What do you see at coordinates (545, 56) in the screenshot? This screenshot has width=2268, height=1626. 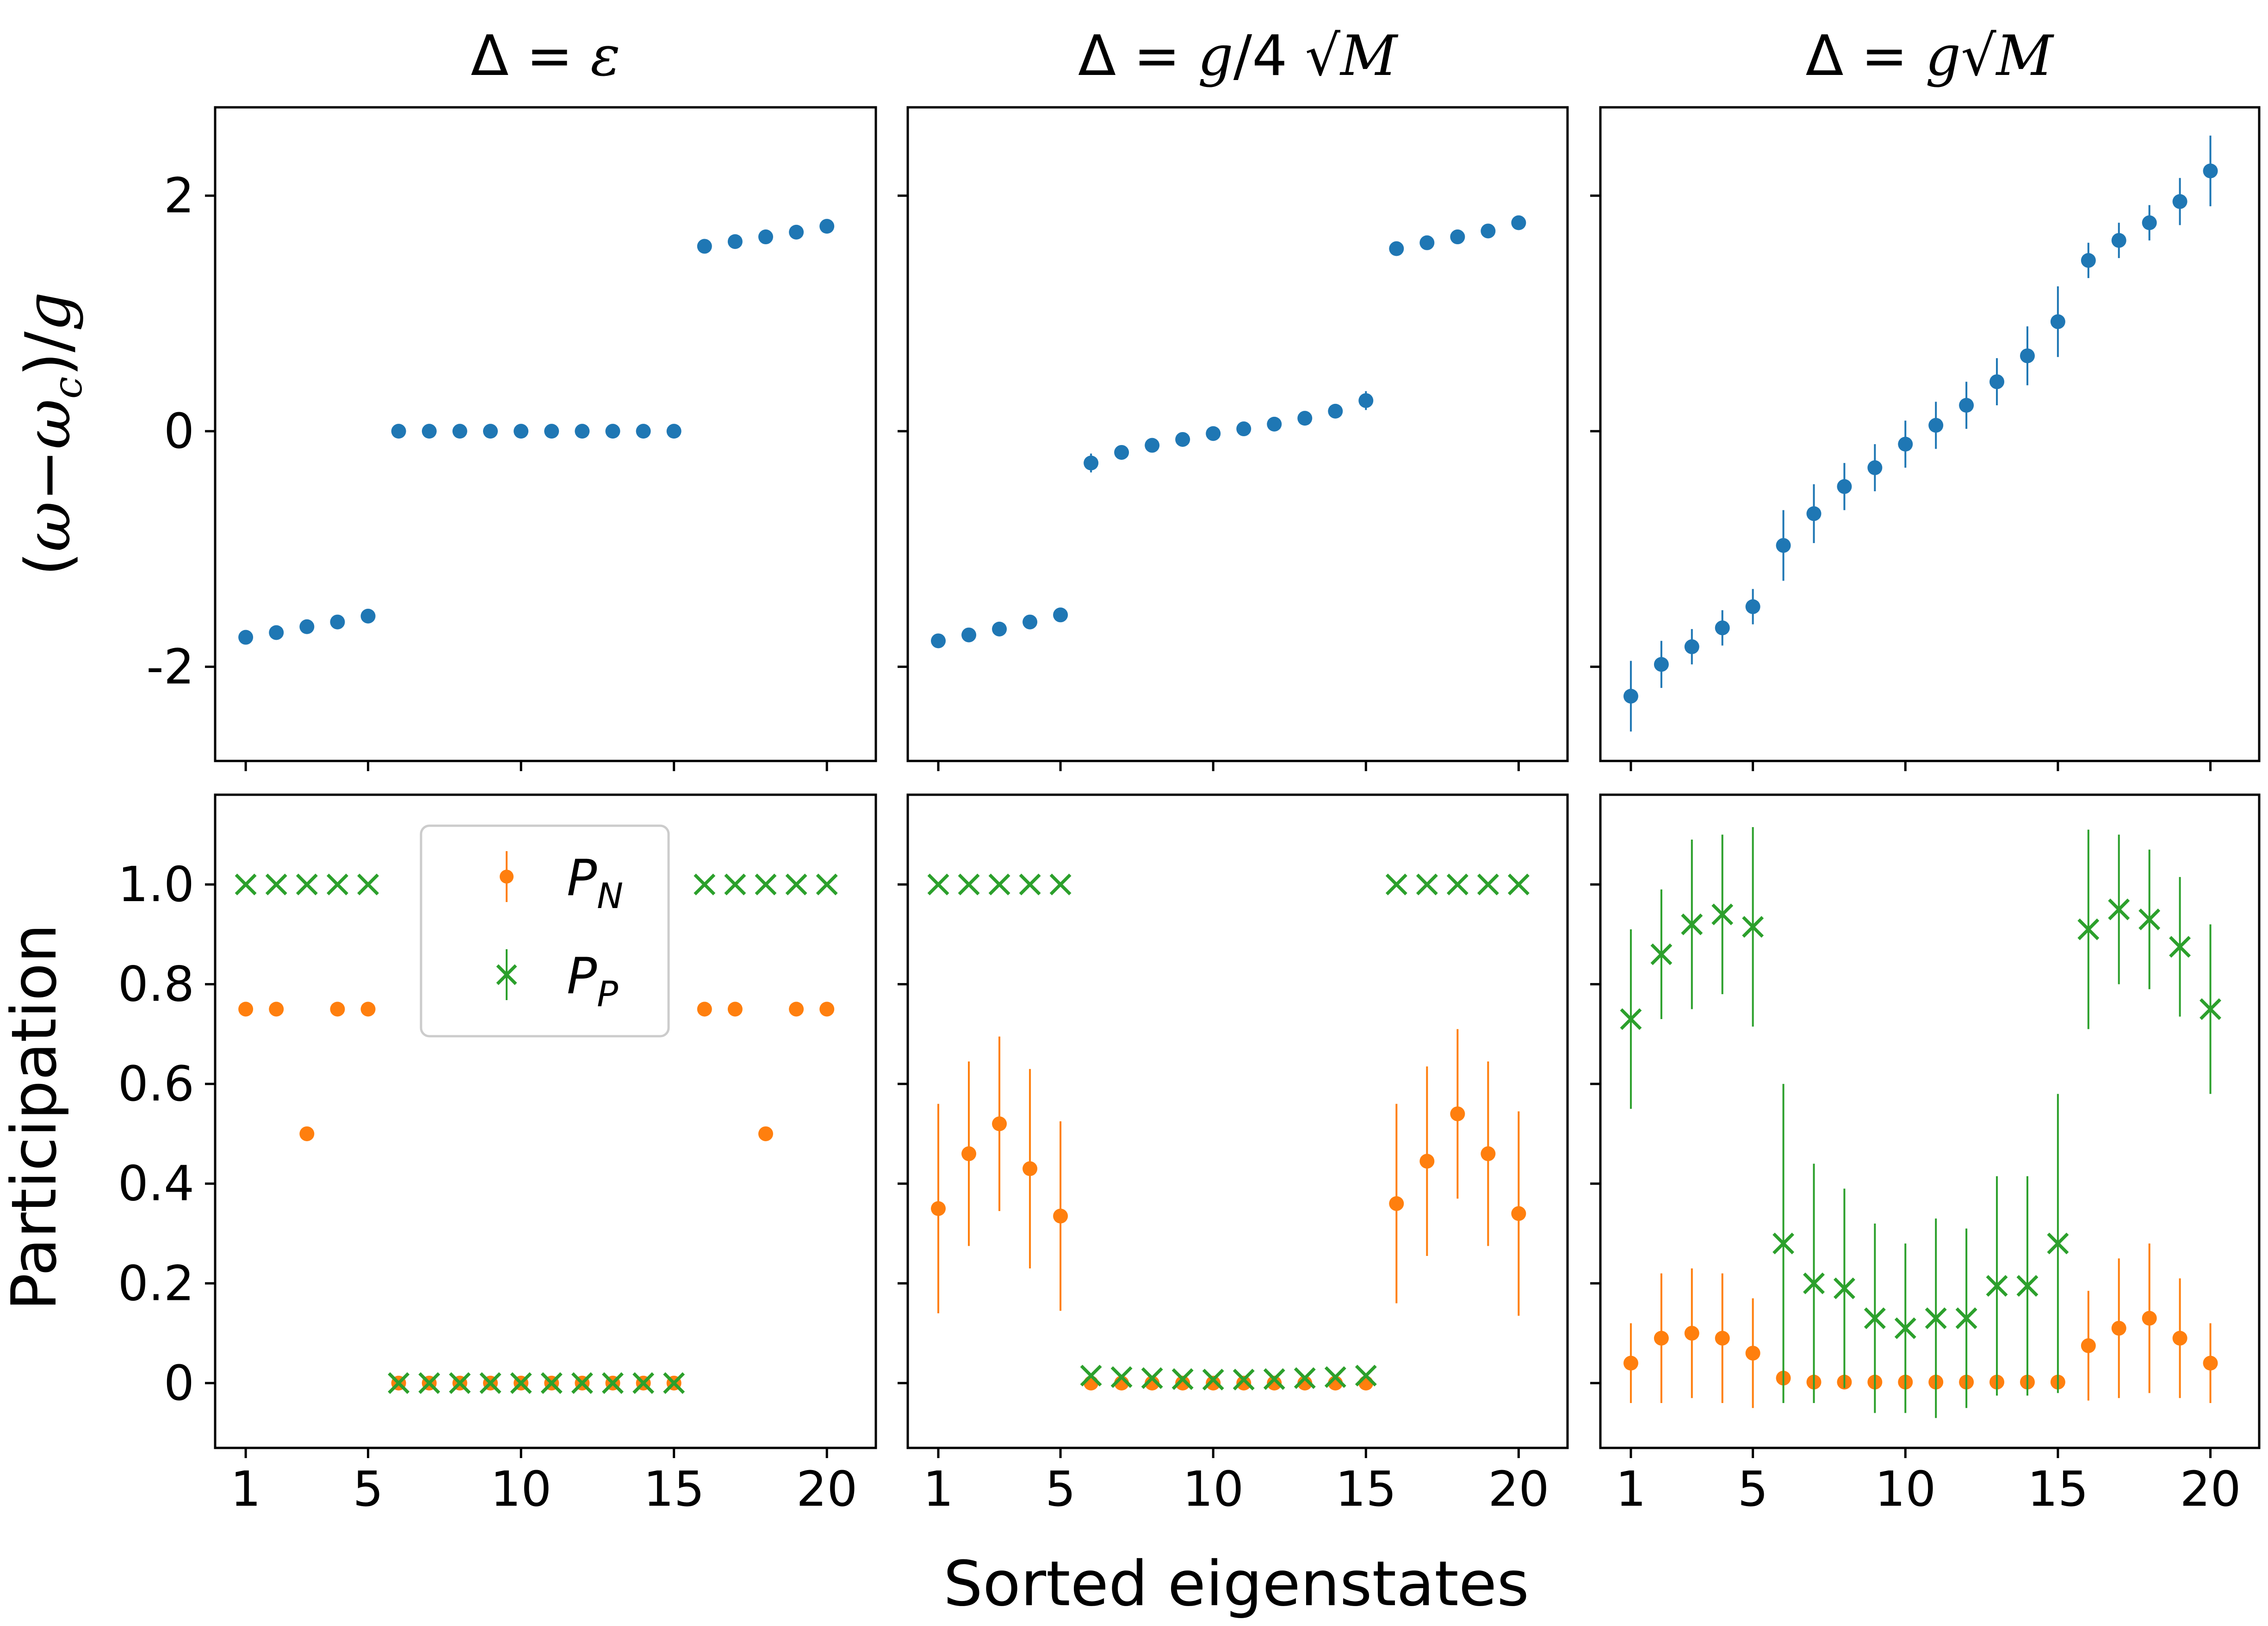 I see `title-col-1: Δ = ε` at bounding box center [545, 56].